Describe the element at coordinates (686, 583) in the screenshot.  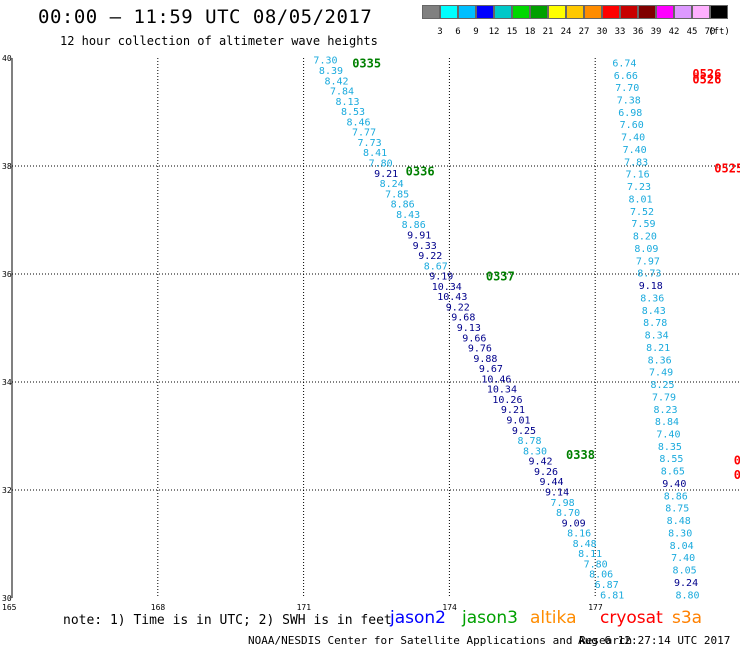
I see `swh-data-label: 9.24` at that location.